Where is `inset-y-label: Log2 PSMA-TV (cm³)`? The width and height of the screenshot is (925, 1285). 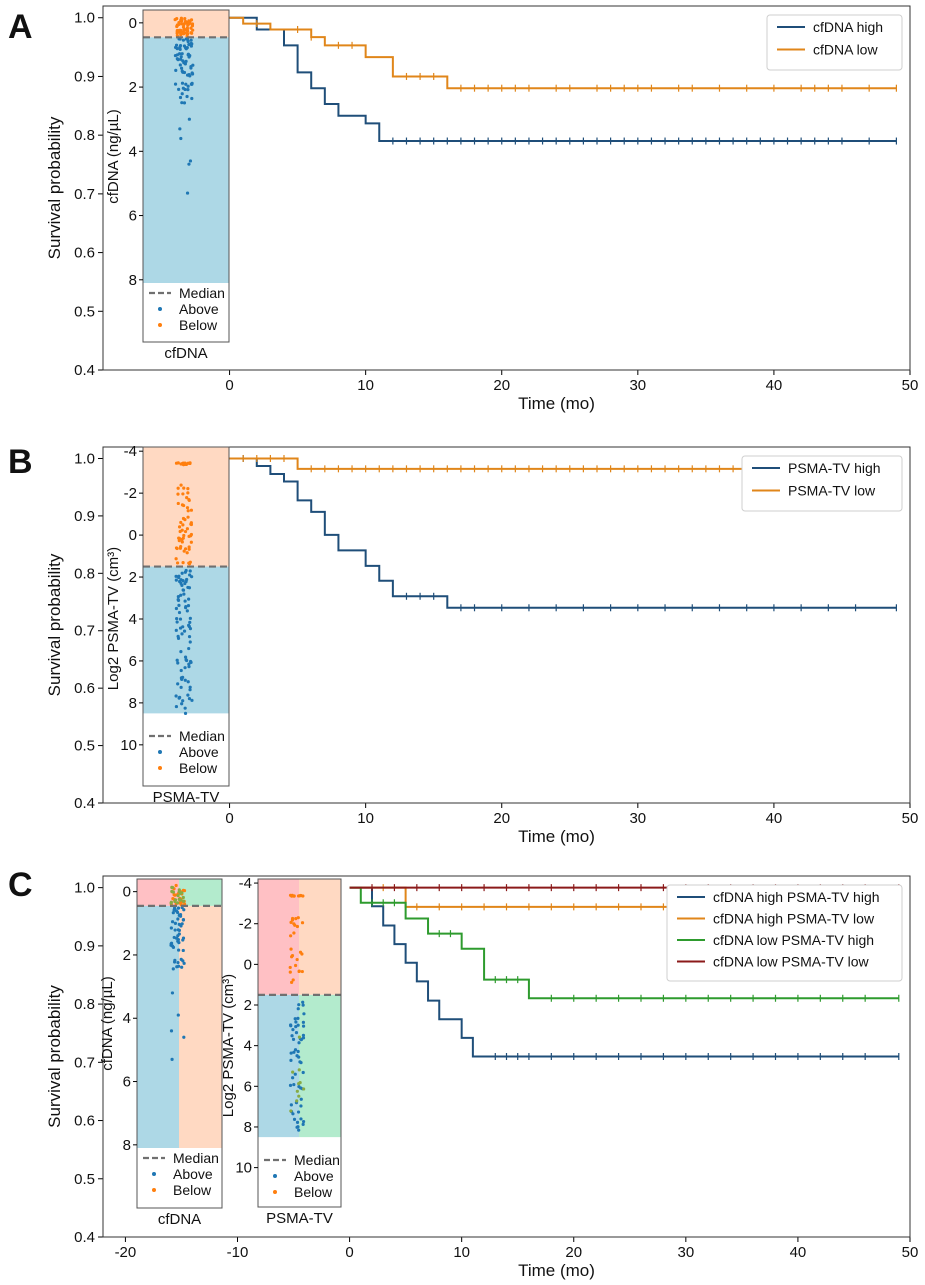 inset-y-label: Log2 PSMA-TV (cm³) is located at coordinates (113, 618).